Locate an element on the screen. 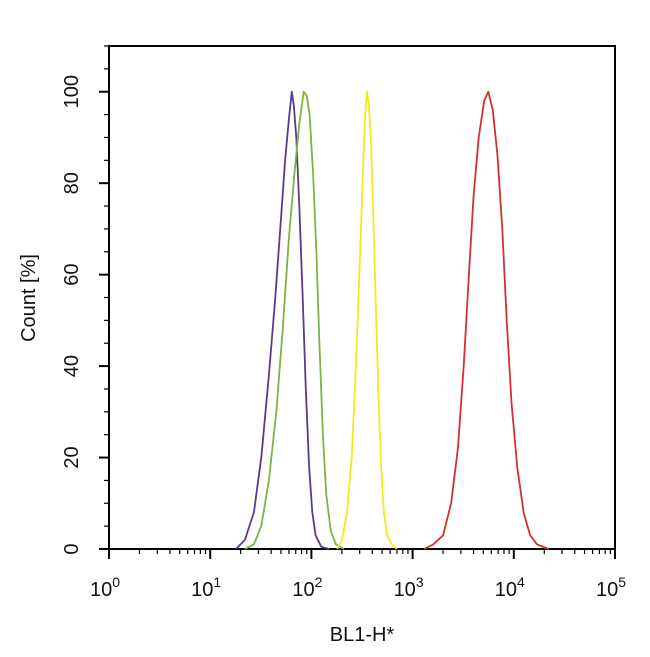  y-tick-label: 20 is located at coordinates (72, 457).